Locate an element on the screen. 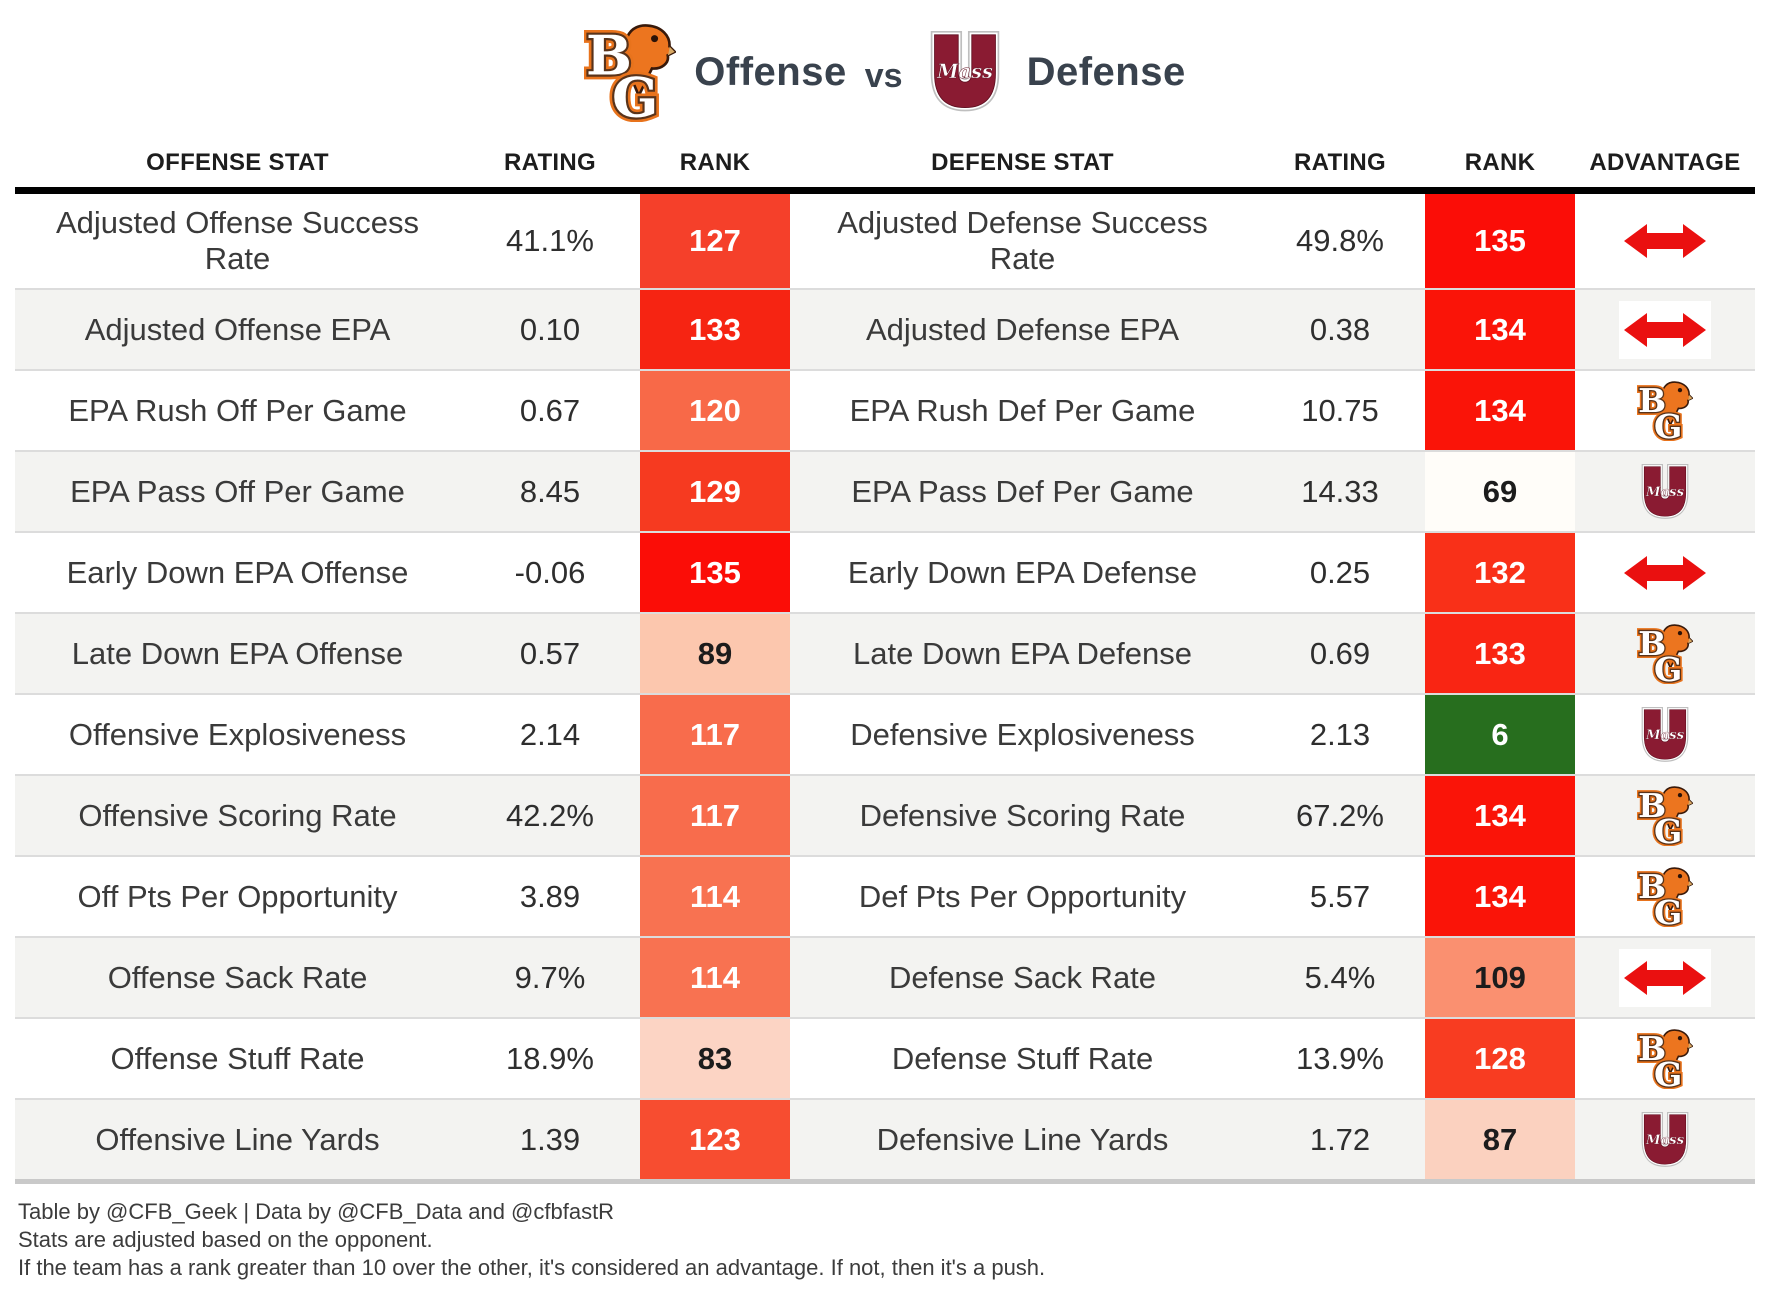 The image size is (1770, 1312). offense-rating-cell: 42.2% is located at coordinates (550, 815).